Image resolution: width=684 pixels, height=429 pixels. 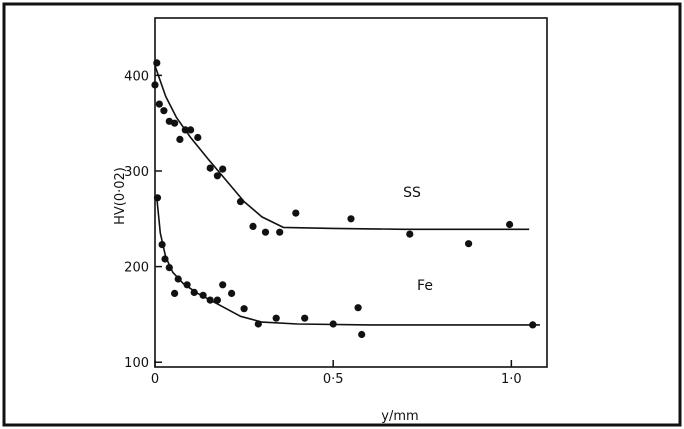 I want to click on y-axis-ticks: 100 200 300 400, so click(x=143, y=220).